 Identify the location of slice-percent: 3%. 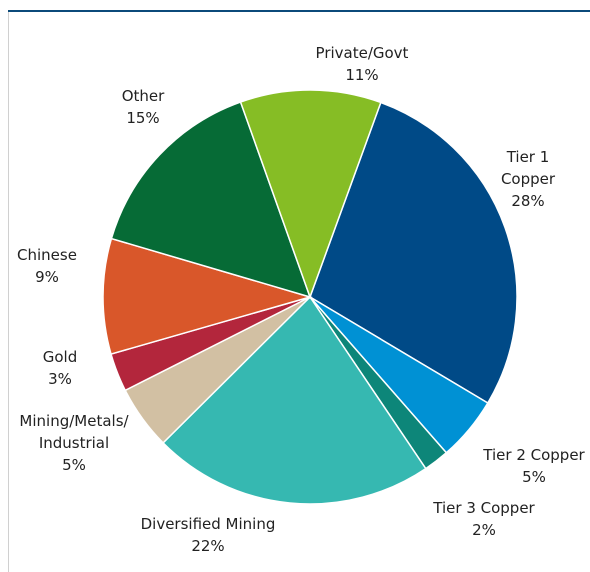
(60, 379).